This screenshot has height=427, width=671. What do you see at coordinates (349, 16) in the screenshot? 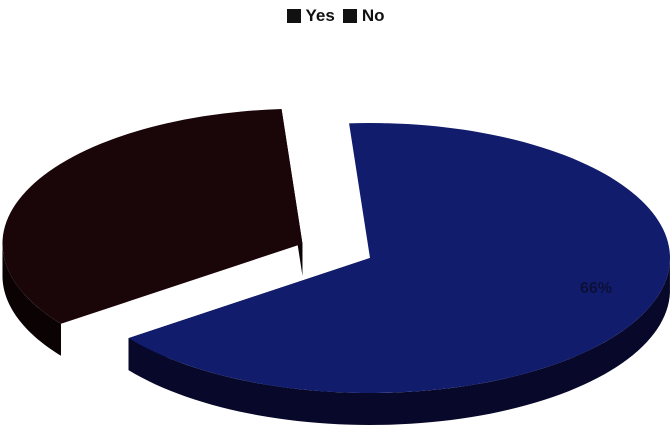
I see `legend-swatch-no` at bounding box center [349, 16].